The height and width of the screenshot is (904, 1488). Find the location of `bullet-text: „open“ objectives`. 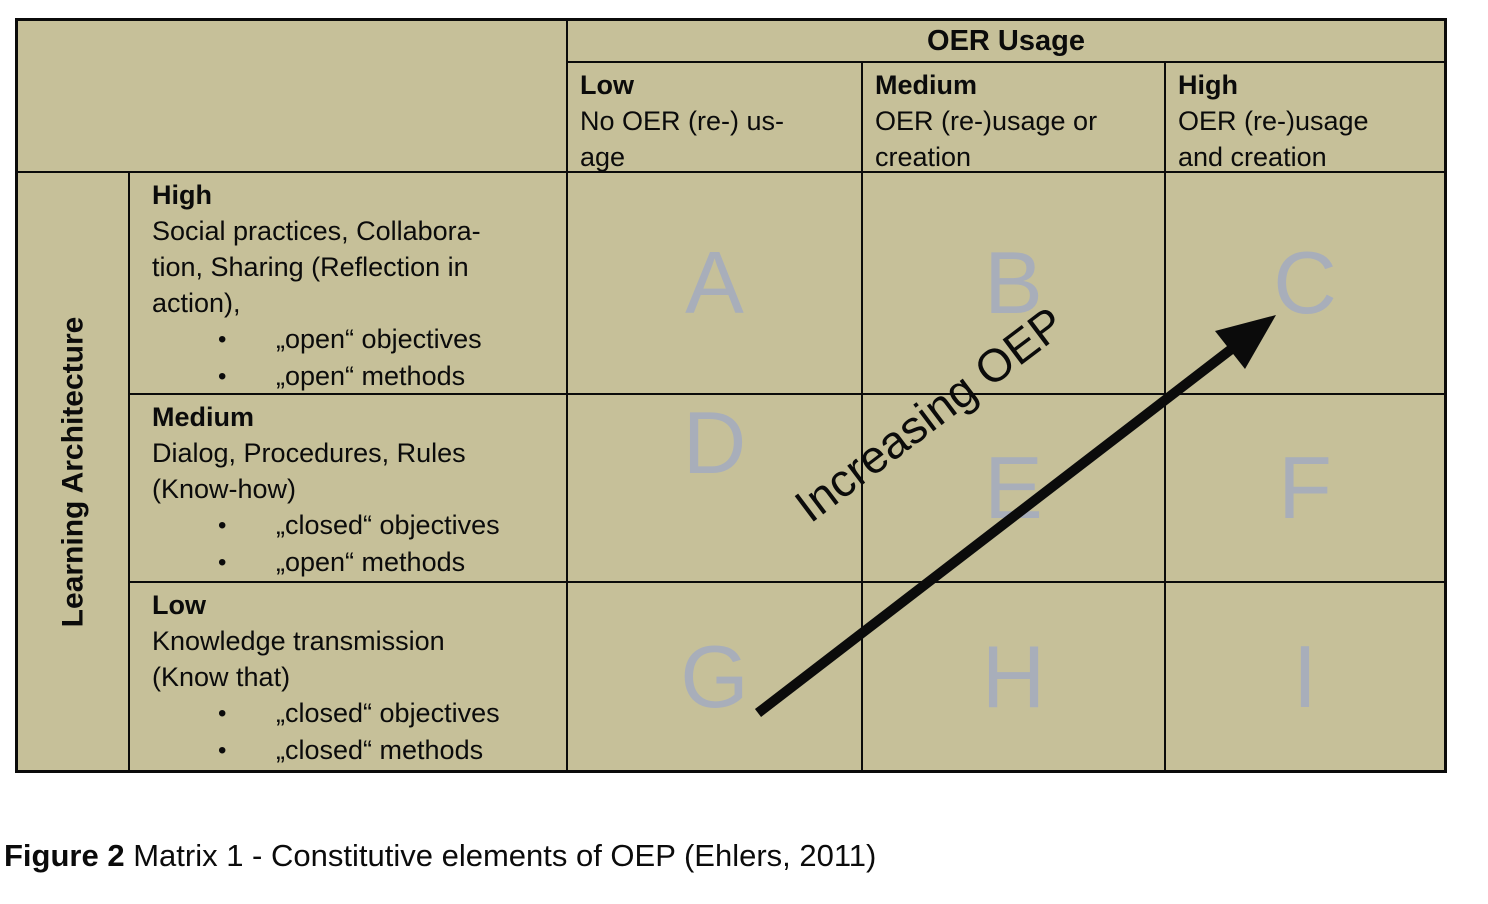

bullet-text: „open“ objectives is located at coordinates (379, 339).